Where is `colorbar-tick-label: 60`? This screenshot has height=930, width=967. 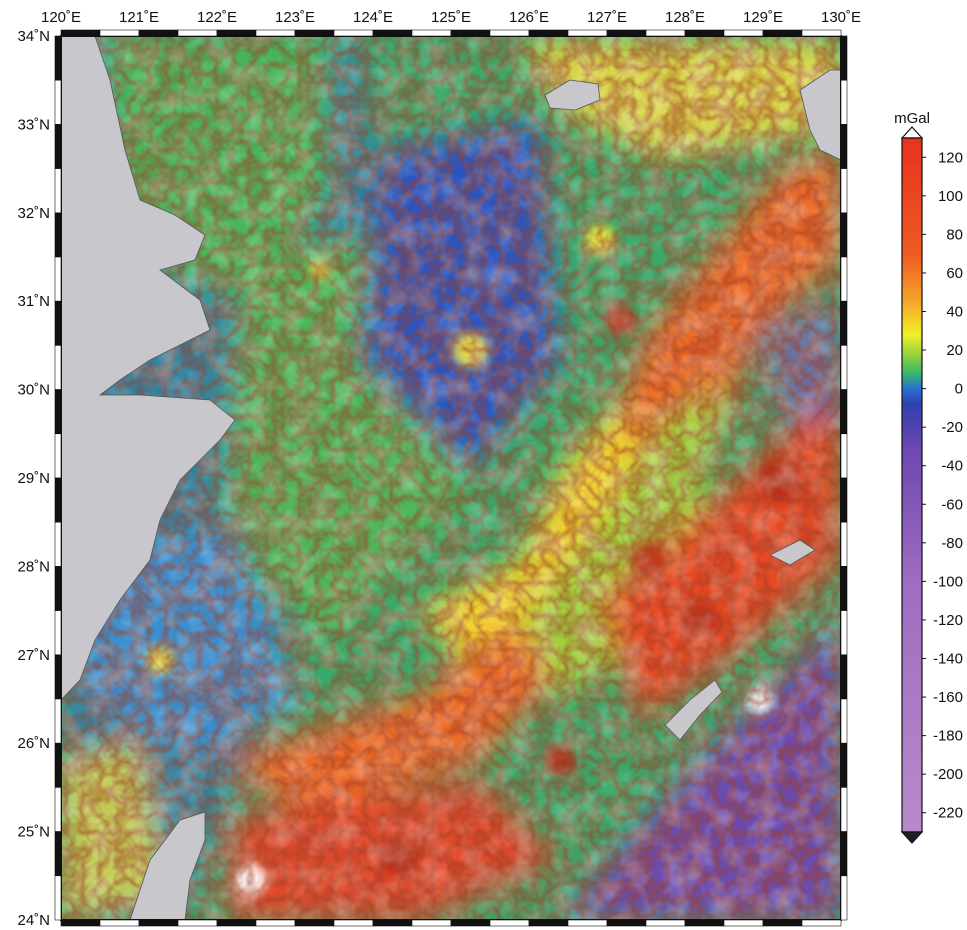 colorbar-tick-label: 60 is located at coordinates (954, 273).